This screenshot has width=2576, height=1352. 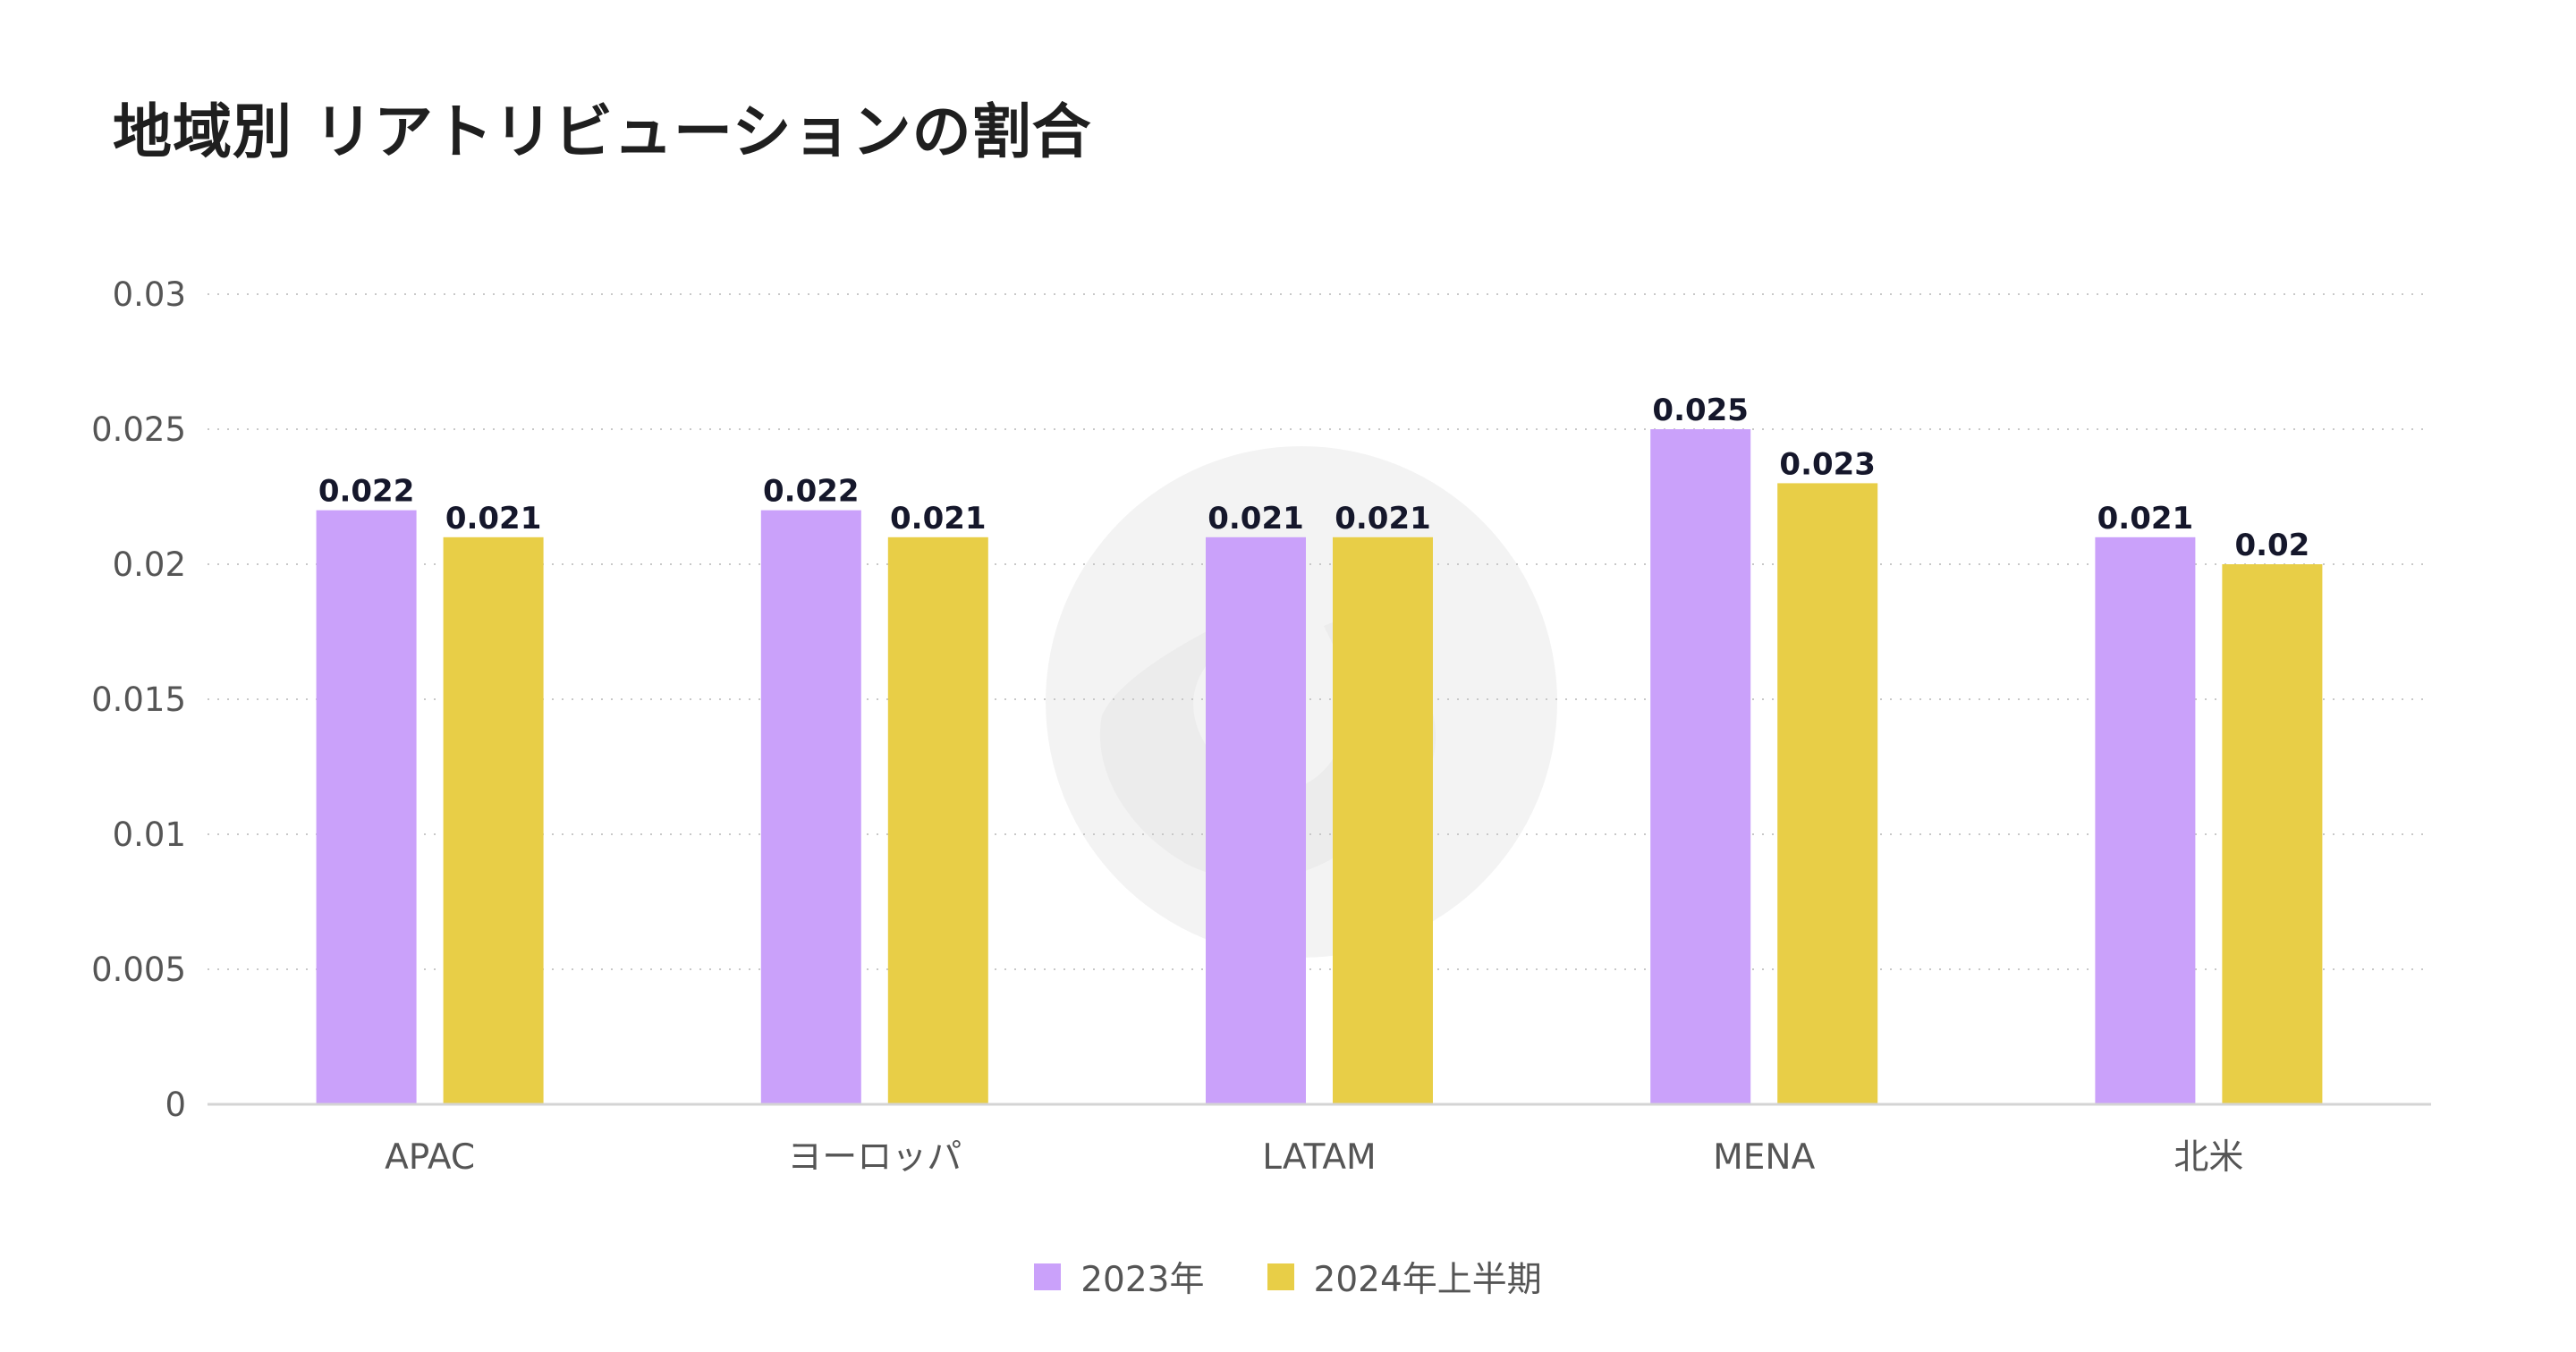 What do you see at coordinates (2208, 1157) in the screenshot?
I see `x-tick-label: 北米` at bounding box center [2208, 1157].